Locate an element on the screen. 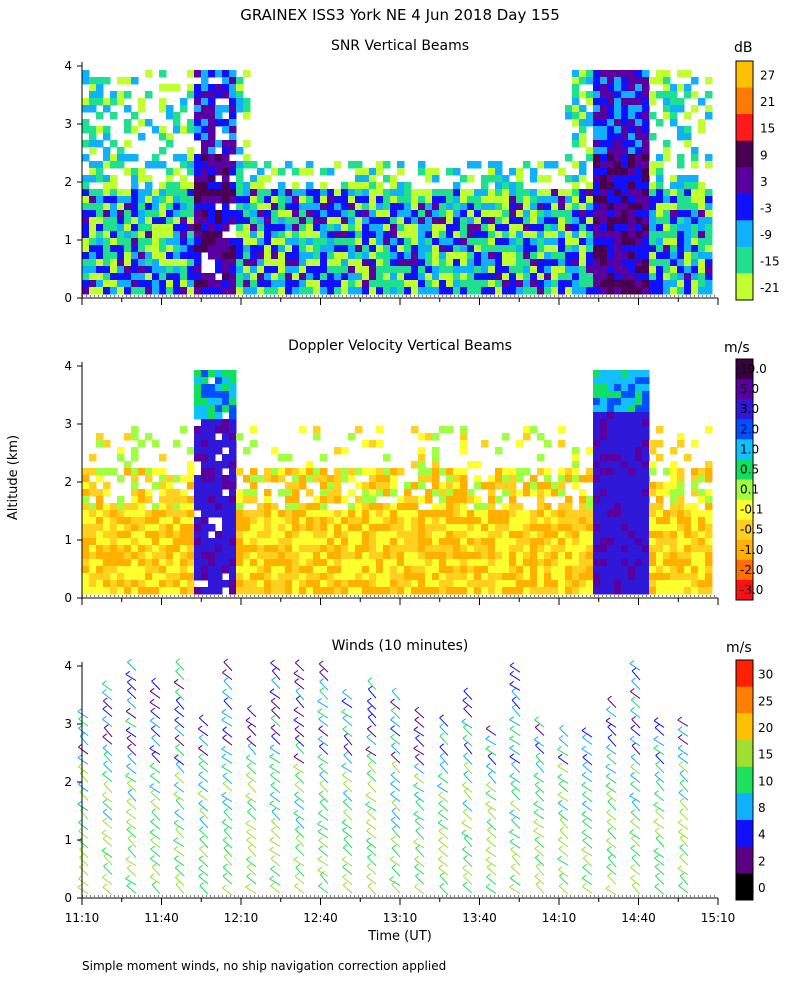 This screenshot has width=800, height=1000. colorbar-label: 4 is located at coordinates (762, 835).